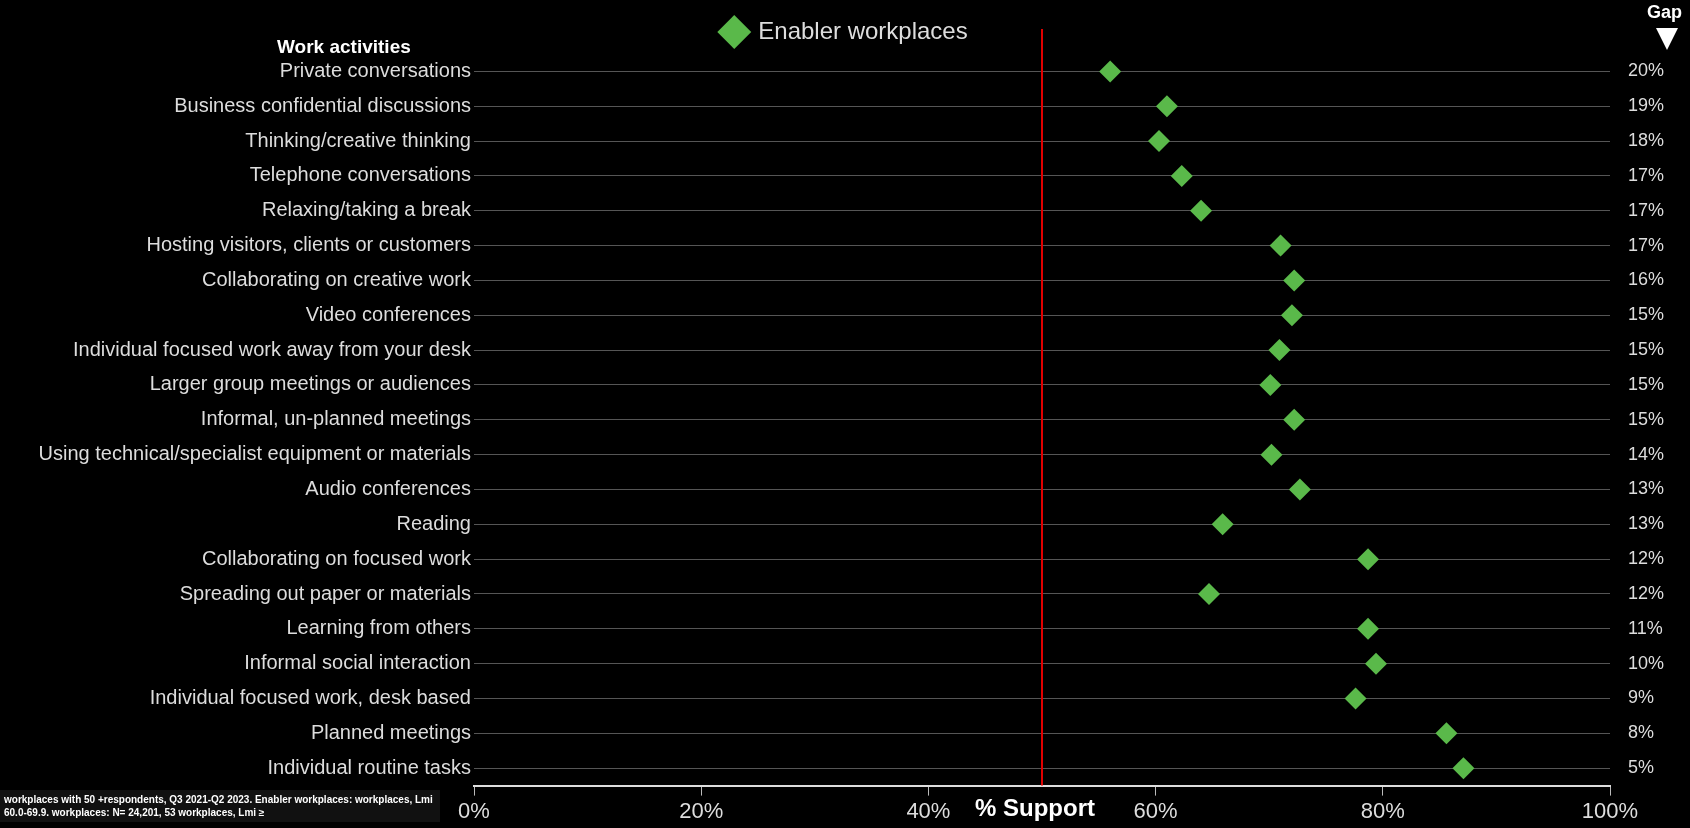  Describe the element at coordinates (358, 139) in the screenshot. I see `y-tick-label: Thinking/creative thinking` at that location.